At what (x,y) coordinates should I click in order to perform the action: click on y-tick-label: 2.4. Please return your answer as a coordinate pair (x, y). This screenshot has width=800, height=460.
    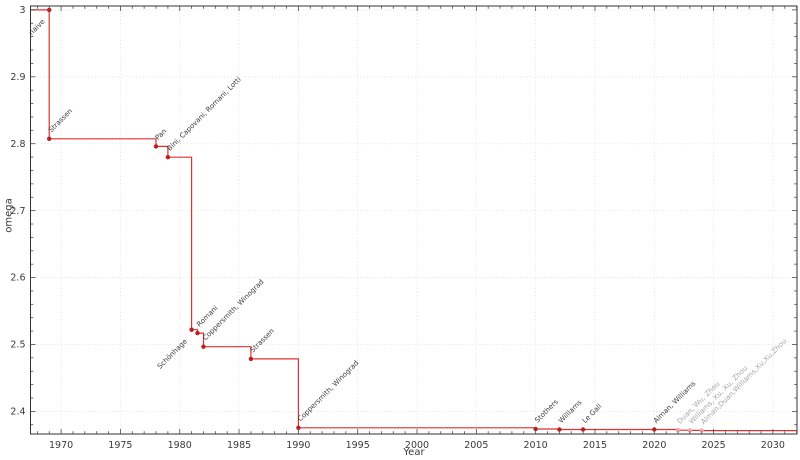
    Looking at the image, I should click on (17, 412).